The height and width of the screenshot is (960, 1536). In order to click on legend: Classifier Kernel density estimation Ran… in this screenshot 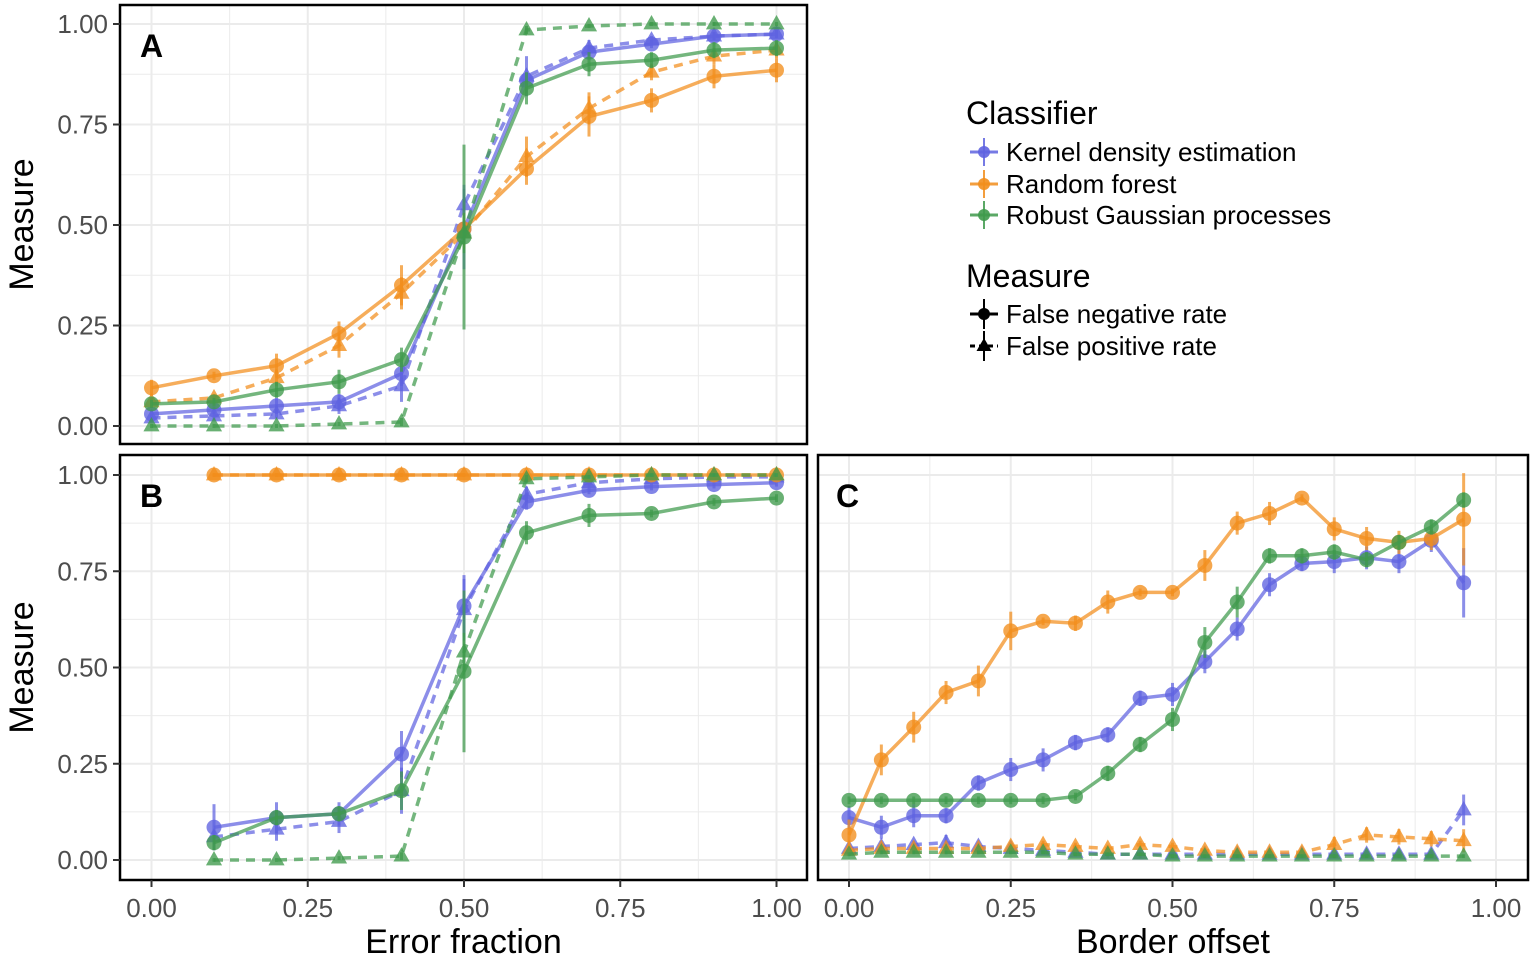, I will do `click(1148, 228)`.